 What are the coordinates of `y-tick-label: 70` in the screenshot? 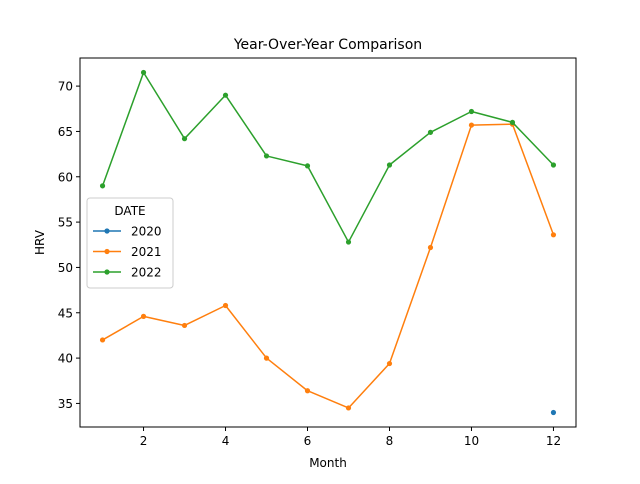 It's located at (65, 87).